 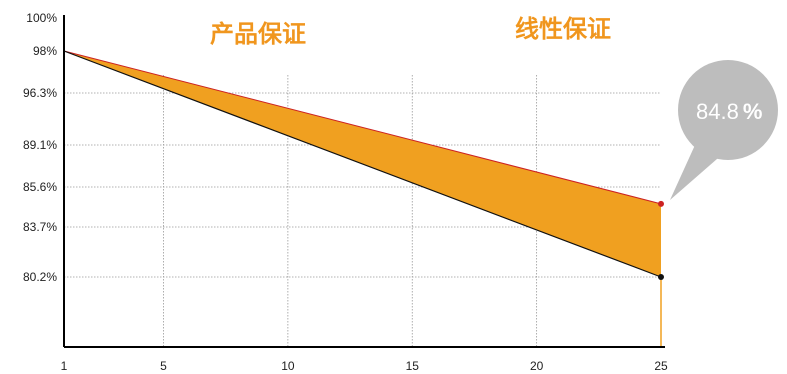 What do you see at coordinates (40, 277) in the screenshot?
I see `y-tick-label: 80.2%` at bounding box center [40, 277].